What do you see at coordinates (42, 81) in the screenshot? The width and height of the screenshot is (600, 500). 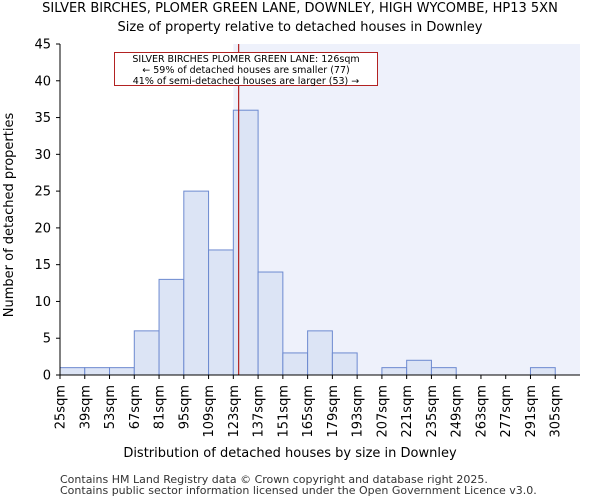 I see `y-tick-label: 40` at bounding box center [42, 81].